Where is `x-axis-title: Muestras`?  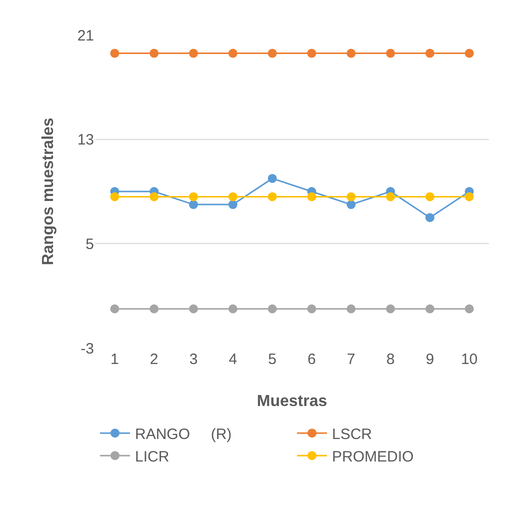
x-axis-title: Muestras is located at coordinates (292, 401).